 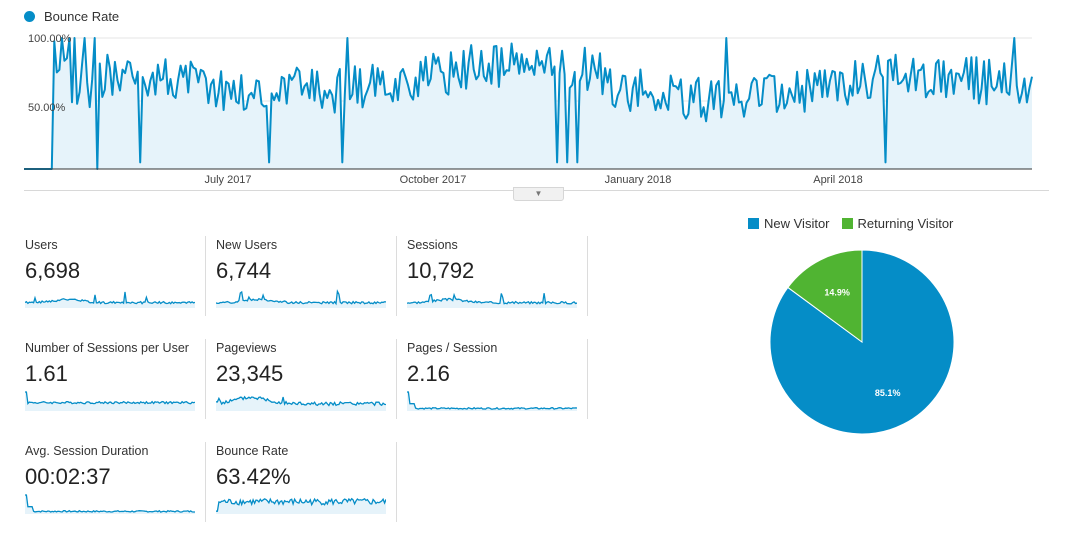 I want to click on x-tick-july-2017: July 2017, so click(x=228, y=180).